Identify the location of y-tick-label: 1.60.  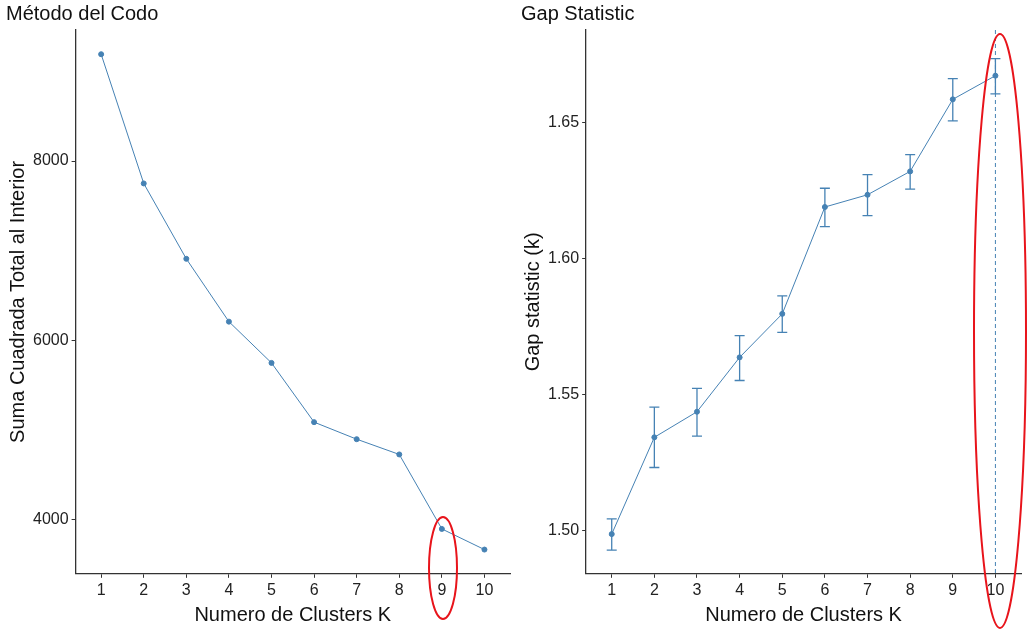
(564, 257).